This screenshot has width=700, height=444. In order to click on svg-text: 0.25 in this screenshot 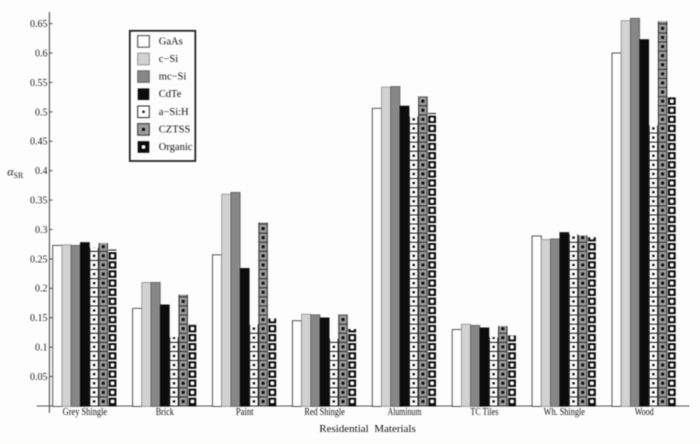, I will do `click(39, 259)`.